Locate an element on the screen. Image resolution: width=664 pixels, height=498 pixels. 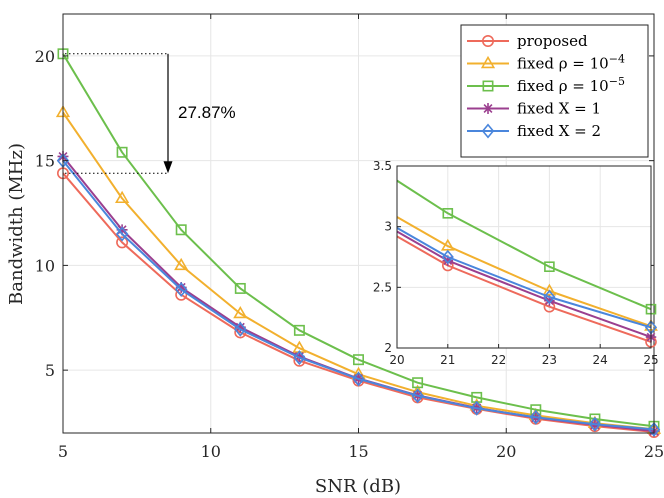
inset-y-tick-label: 2.5 is located at coordinates (382, 287).